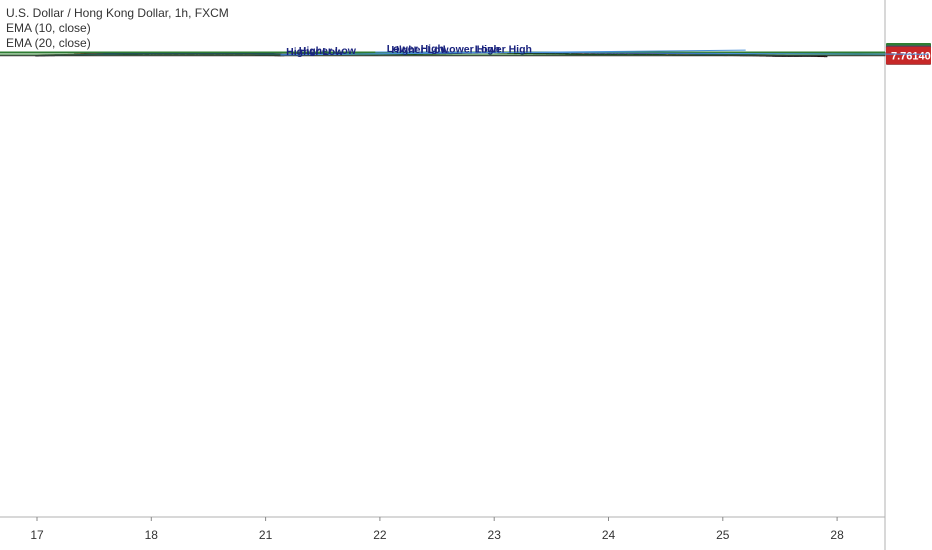 Image resolution: width=932 pixels, height=550 pixels. I want to click on x-tick-label: 24, so click(609, 535).